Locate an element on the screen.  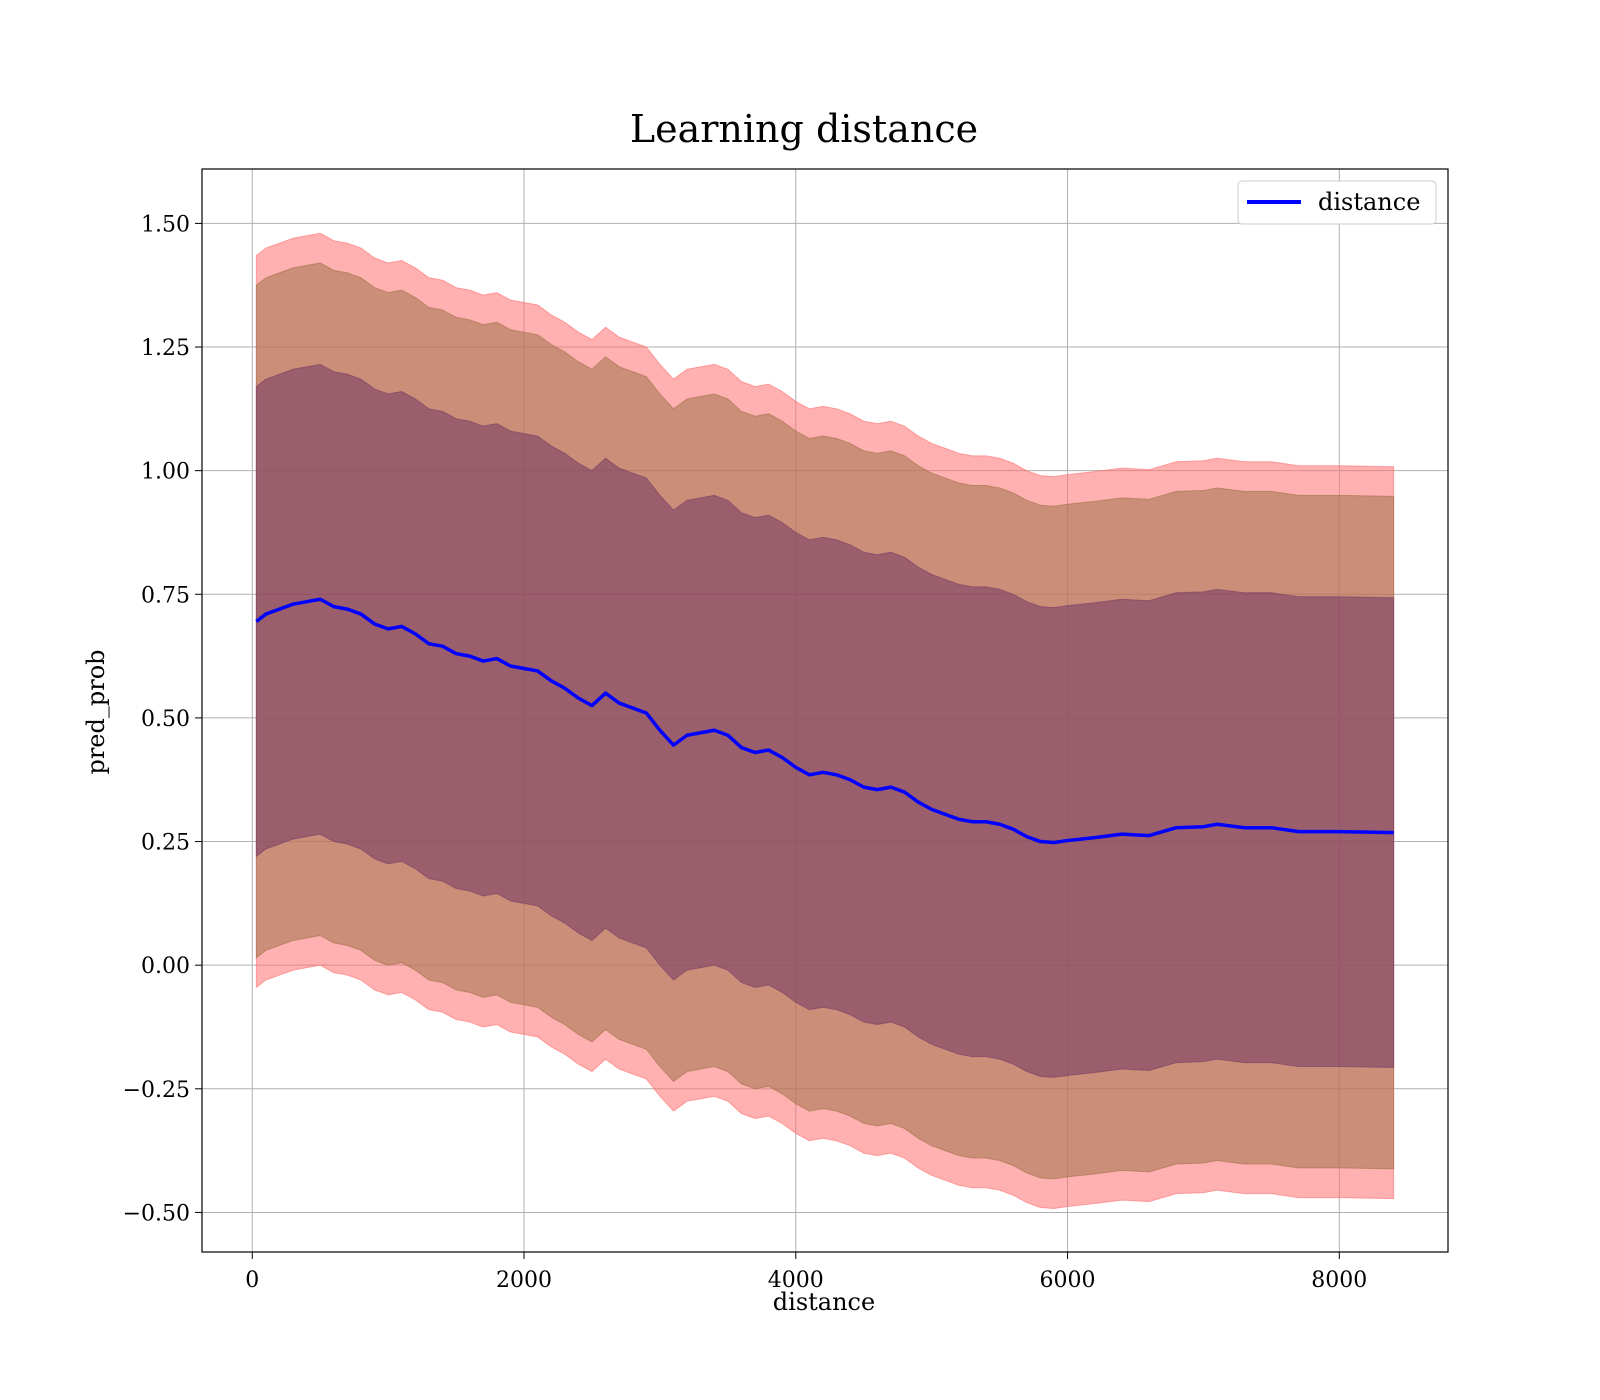
x-tick-label: 0 is located at coordinates (252, 1280).